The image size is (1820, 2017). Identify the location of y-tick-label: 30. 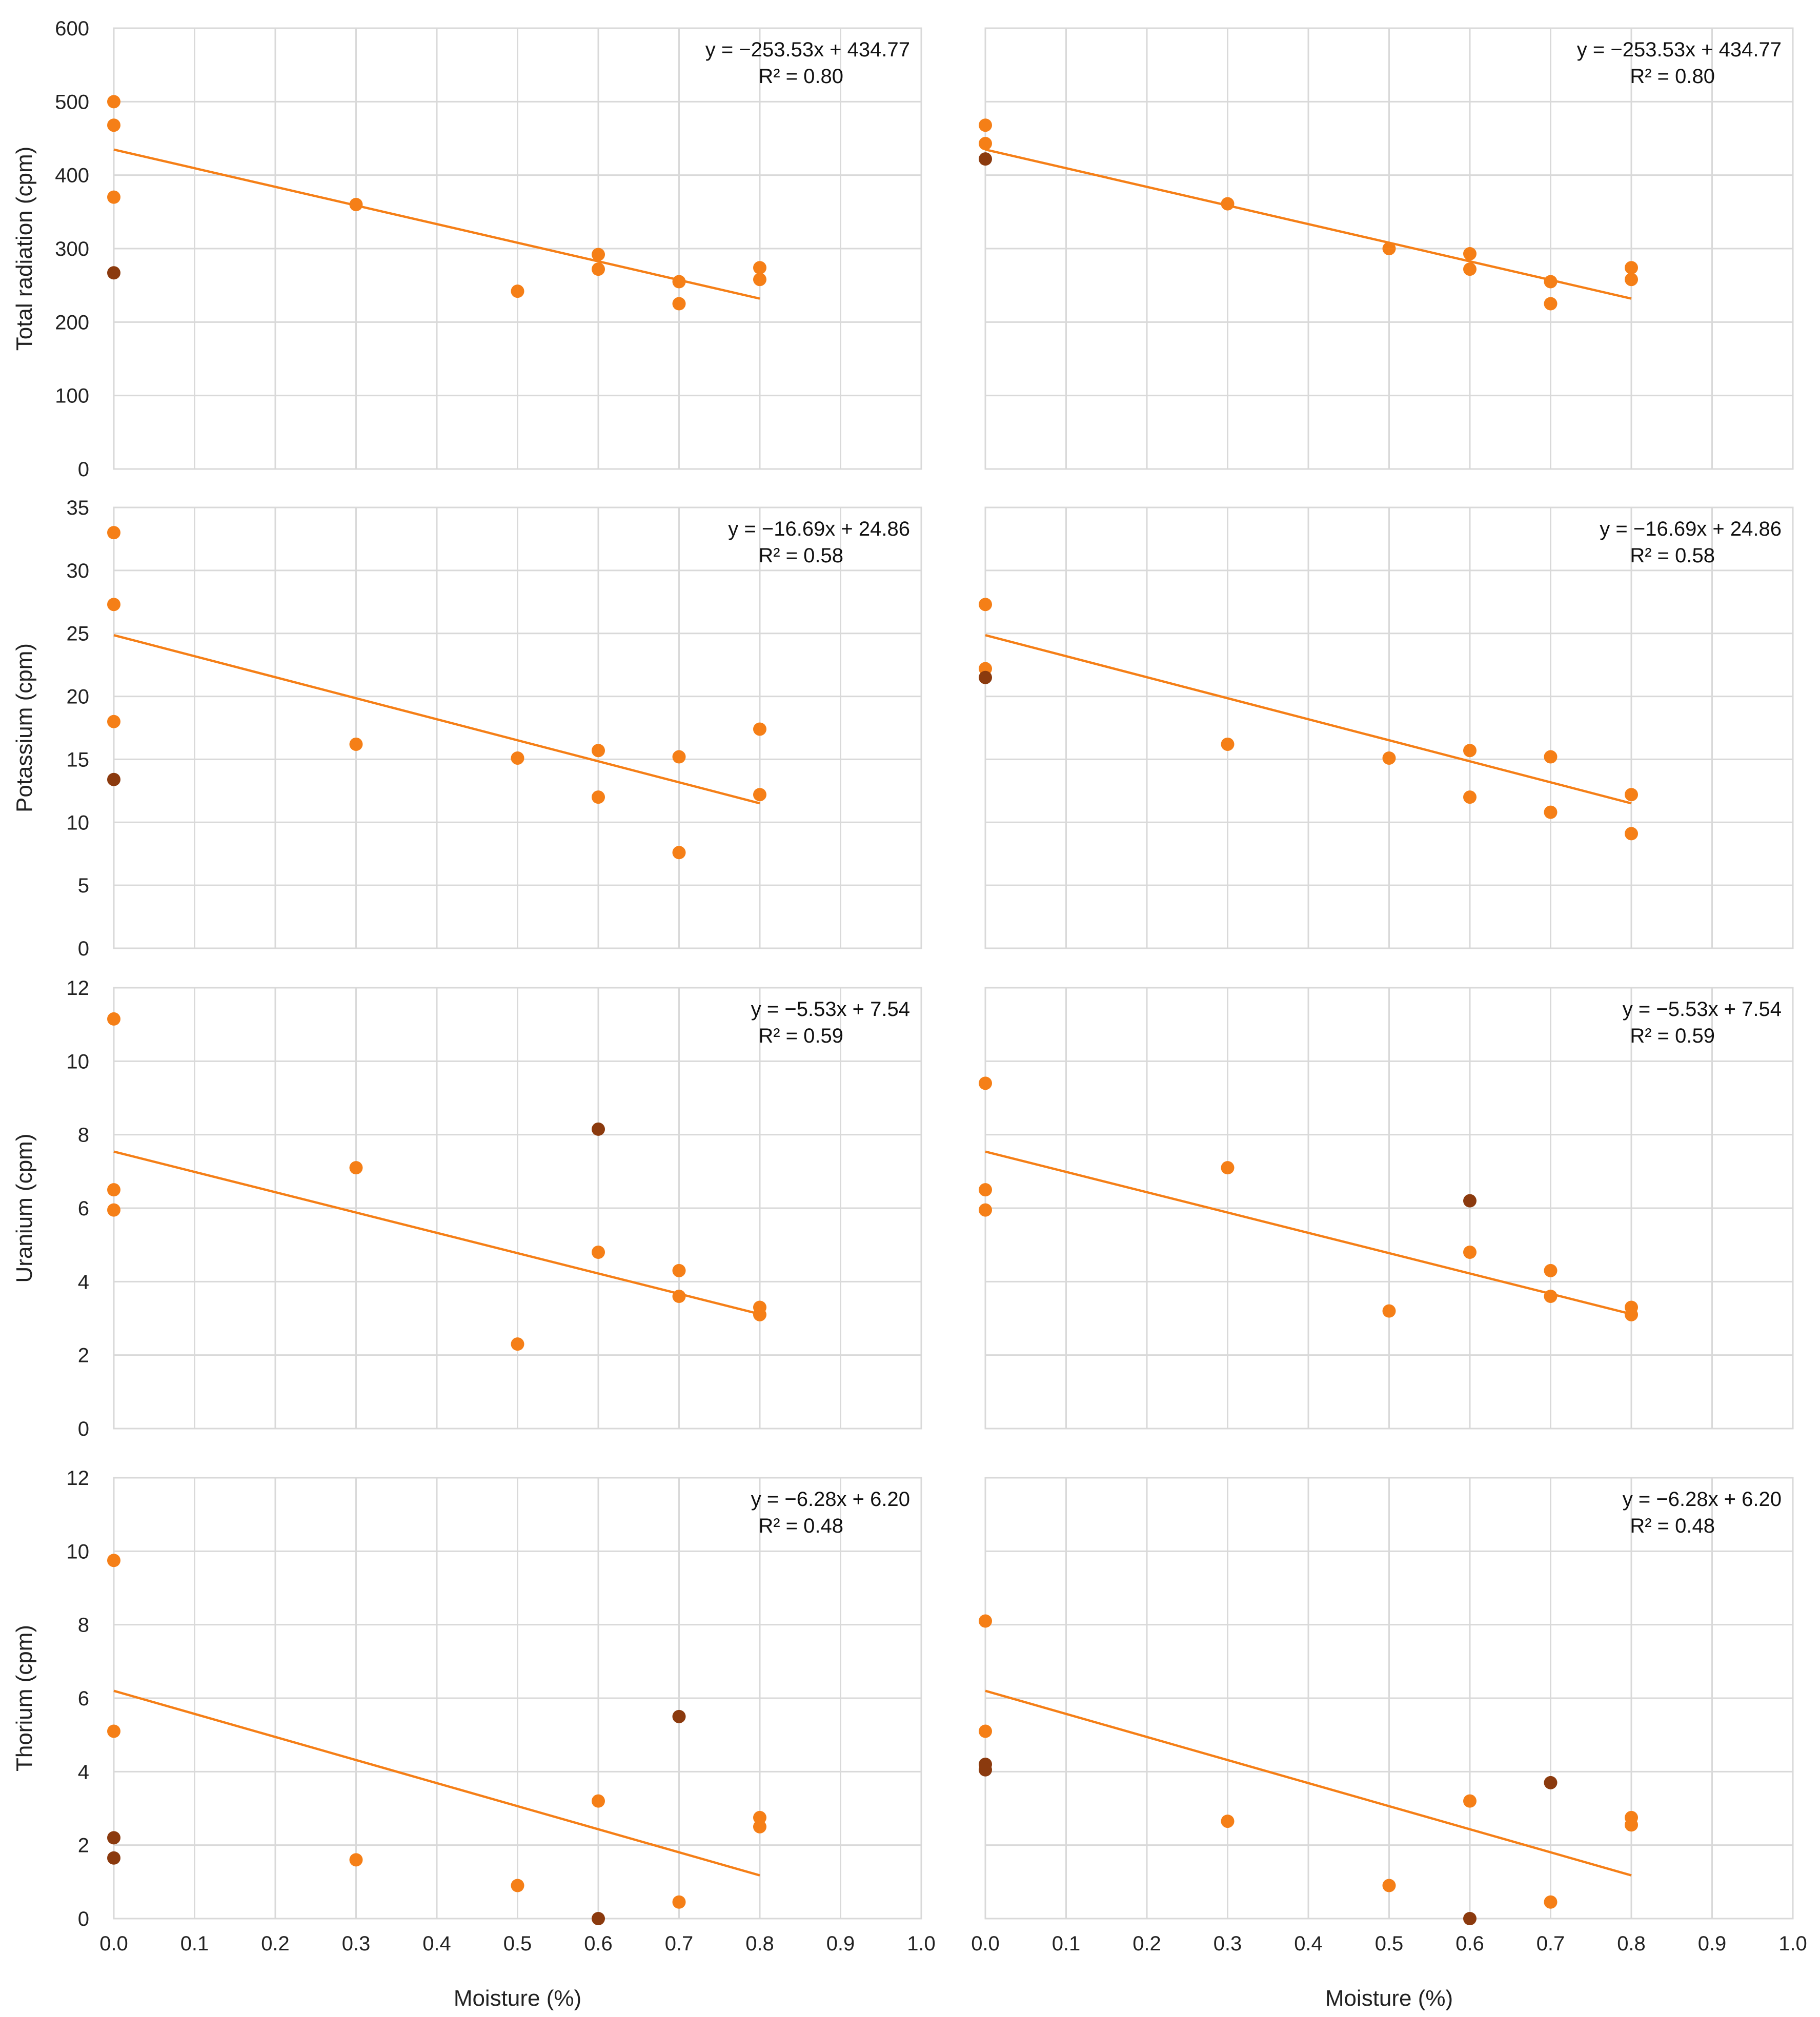
(78, 571).